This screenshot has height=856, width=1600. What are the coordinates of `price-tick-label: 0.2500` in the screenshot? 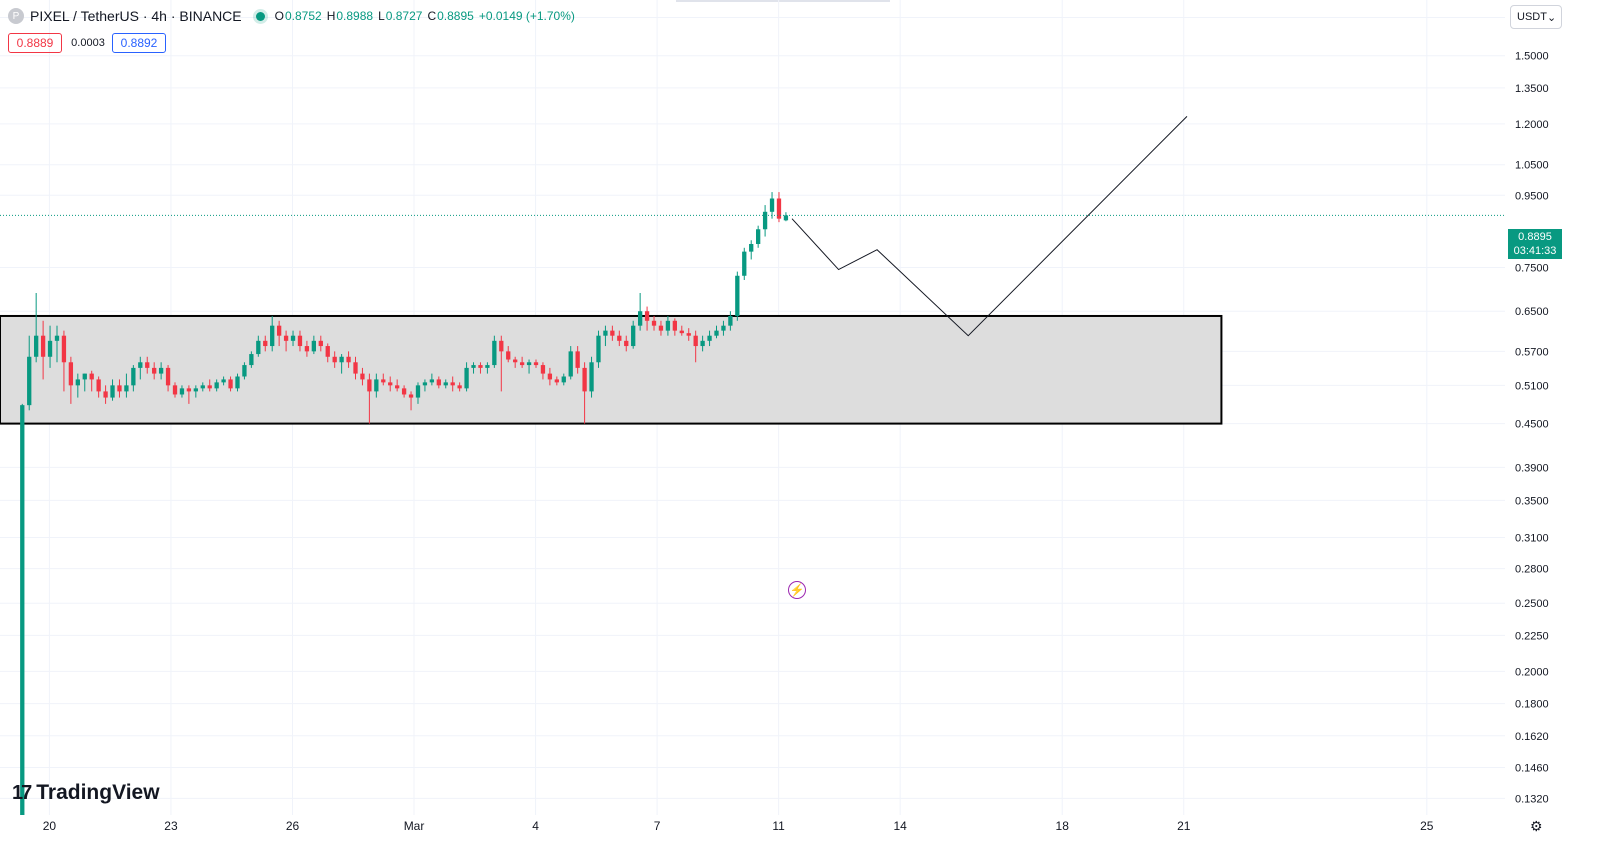 It's located at (1532, 604).